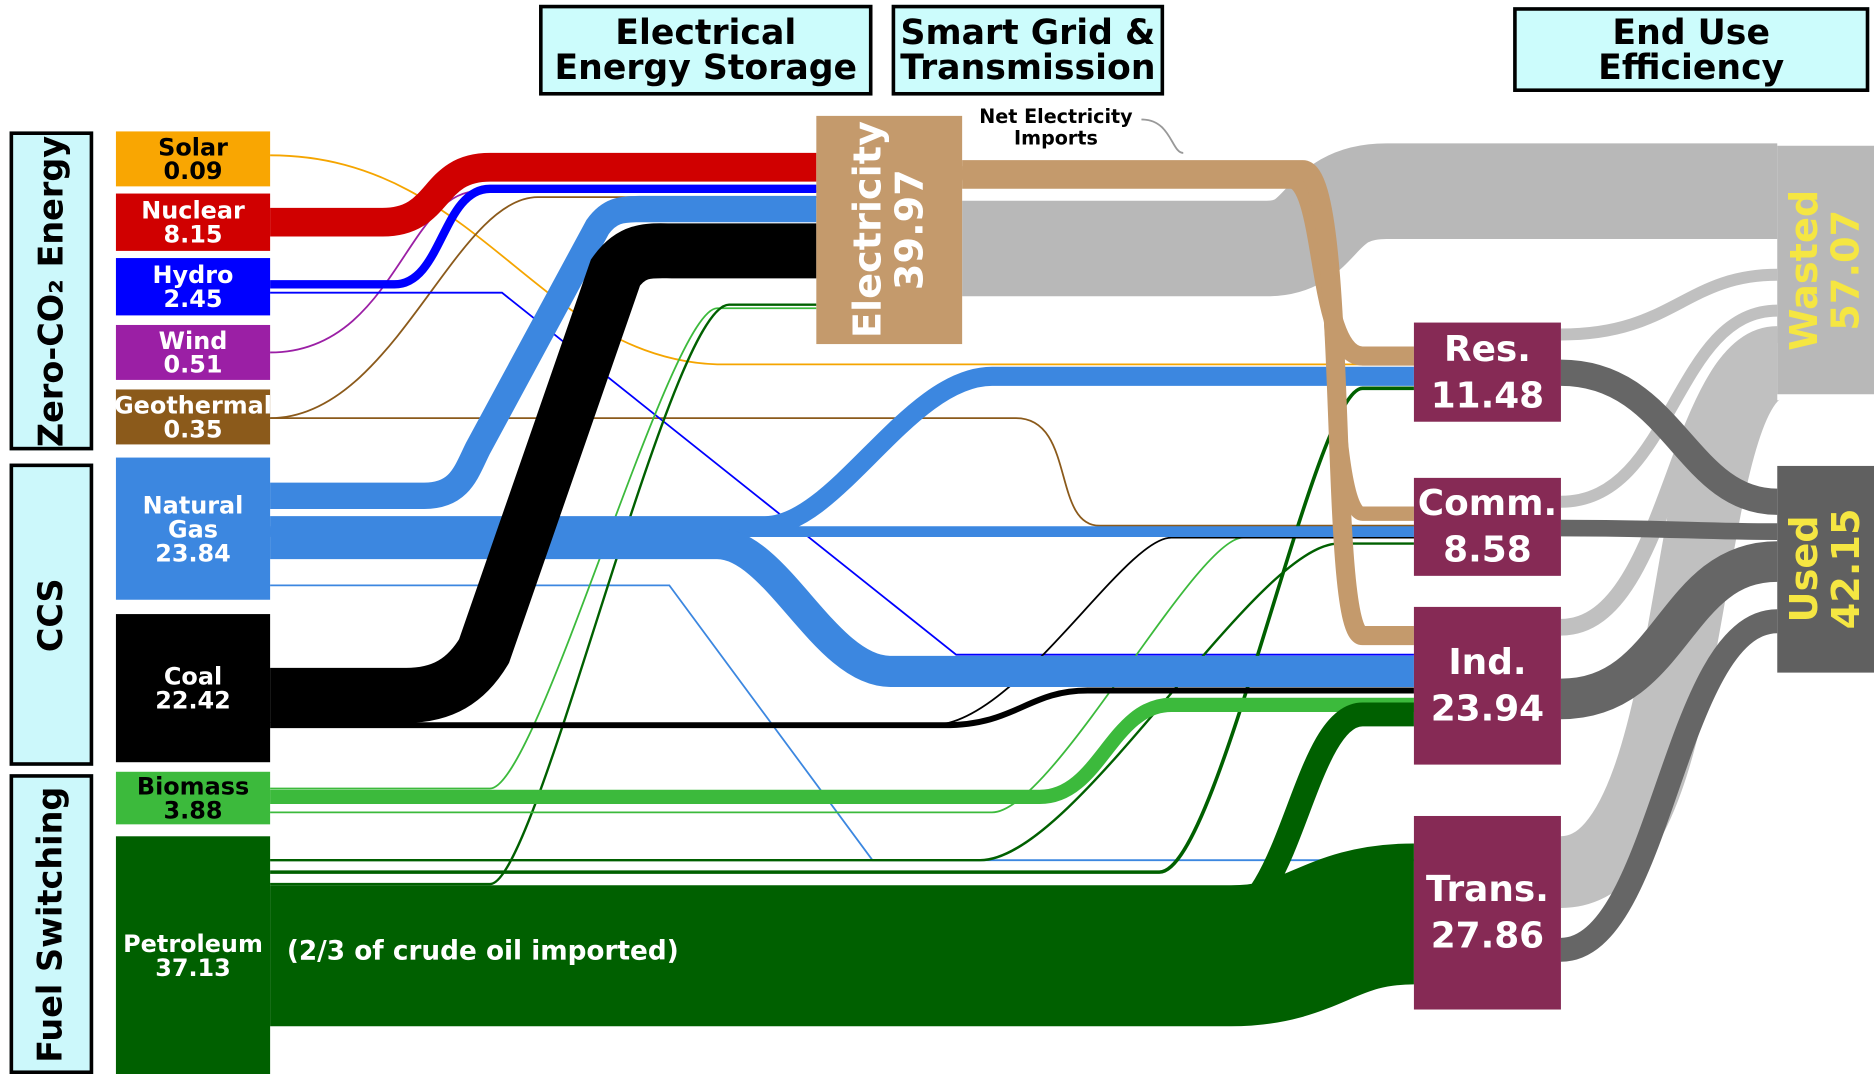 This screenshot has height=1074, width=1874. What do you see at coordinates (193, 234) in the screenshot?
I see `value: 8.15` at bounding box center [193, 234].